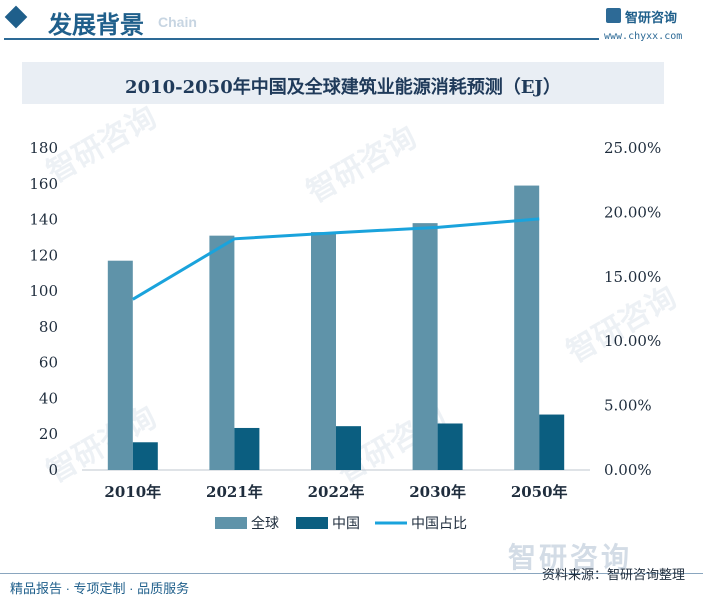 This screenshot has height=608, width=703. Describe the element at coordinates (53, 470) in the screenshot. I see `y-left-tick-label: 0` at that location.